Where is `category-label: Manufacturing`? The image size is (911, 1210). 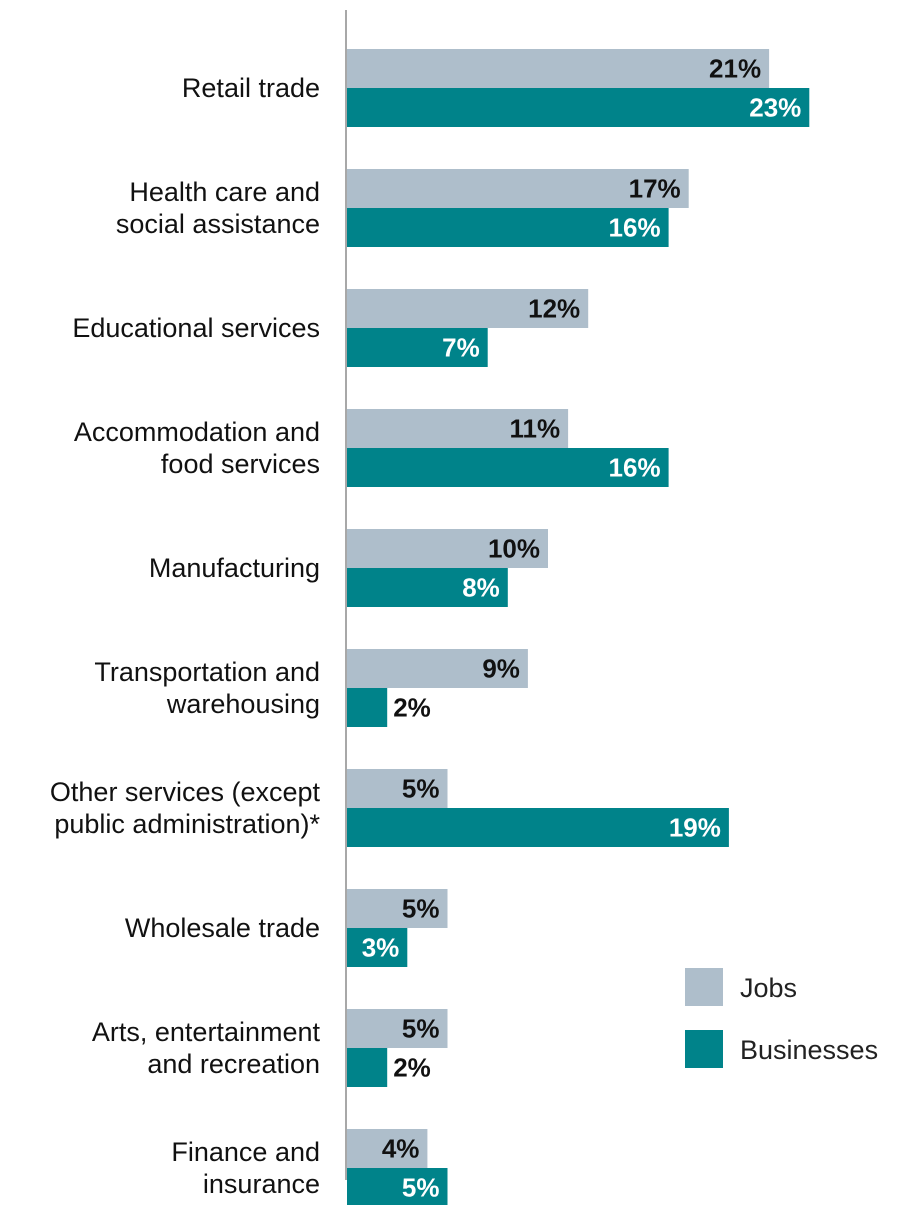
category-label: Manufacturing is located at coordinates (234, 568).